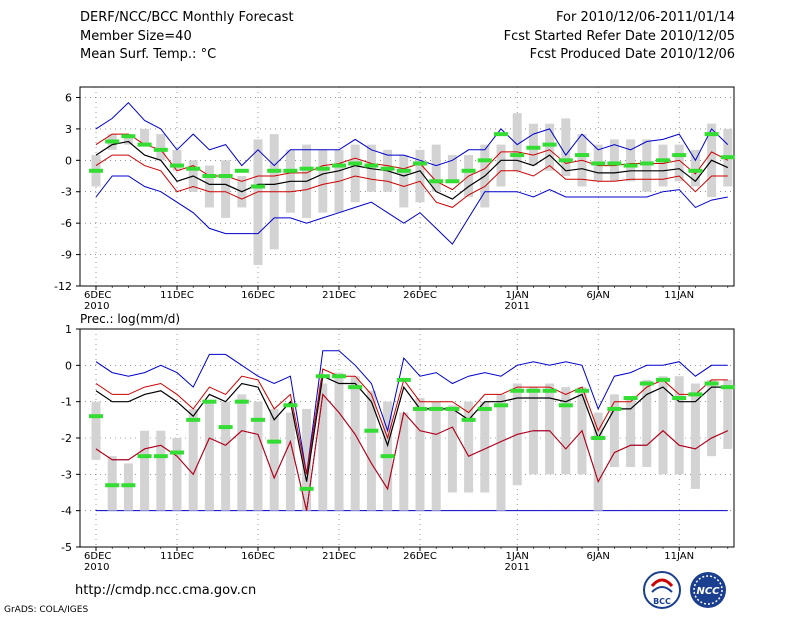 The image size is (800, 618). Describe the element at coordinates (339, 295) in the screenshot. I see `temp-xtick-label: 21DEC` at that location.